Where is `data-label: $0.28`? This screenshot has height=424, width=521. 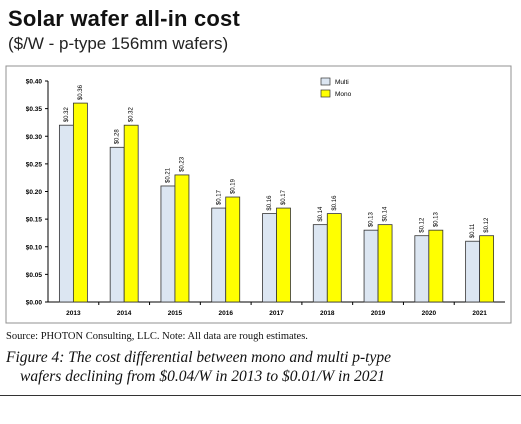 data-label: $0.28 is located at coordinates (118, 137).